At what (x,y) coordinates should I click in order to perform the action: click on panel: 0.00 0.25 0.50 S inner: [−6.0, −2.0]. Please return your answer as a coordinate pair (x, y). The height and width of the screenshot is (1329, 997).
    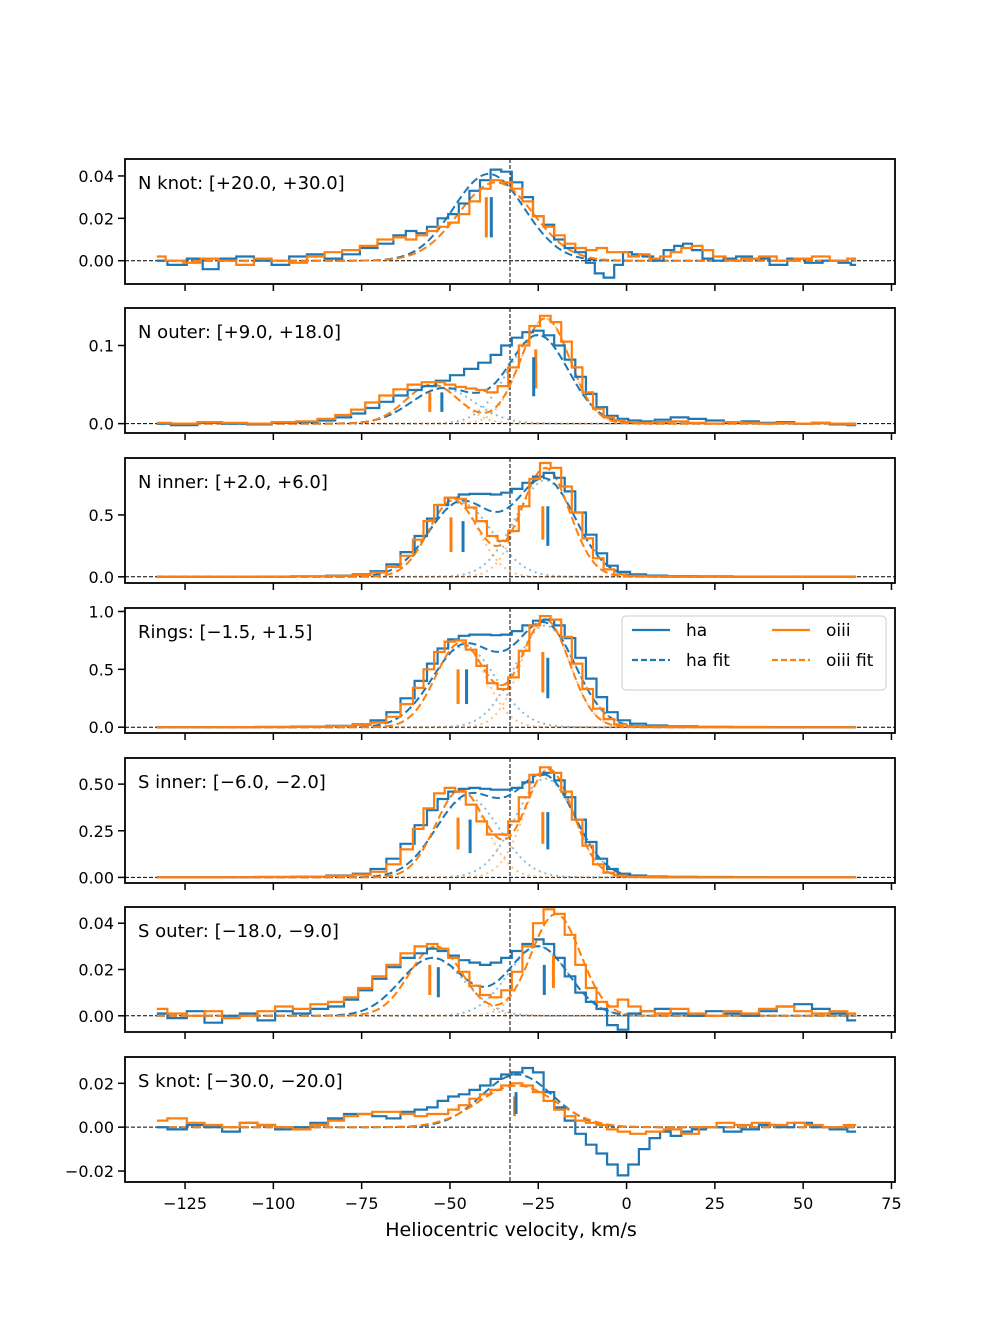
    Looking at the image, I should click on (487, 823).